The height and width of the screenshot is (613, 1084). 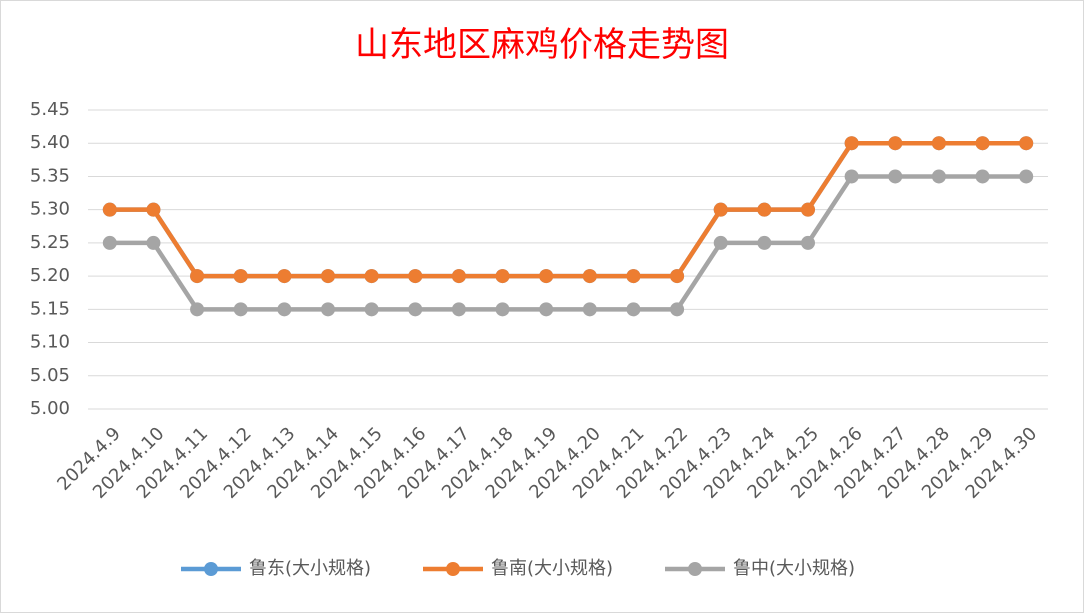 What do you see at coordinates (50, 308) in the screenshot?
I see `y-tick-label: 5.15` at bounding box center [50, 308].